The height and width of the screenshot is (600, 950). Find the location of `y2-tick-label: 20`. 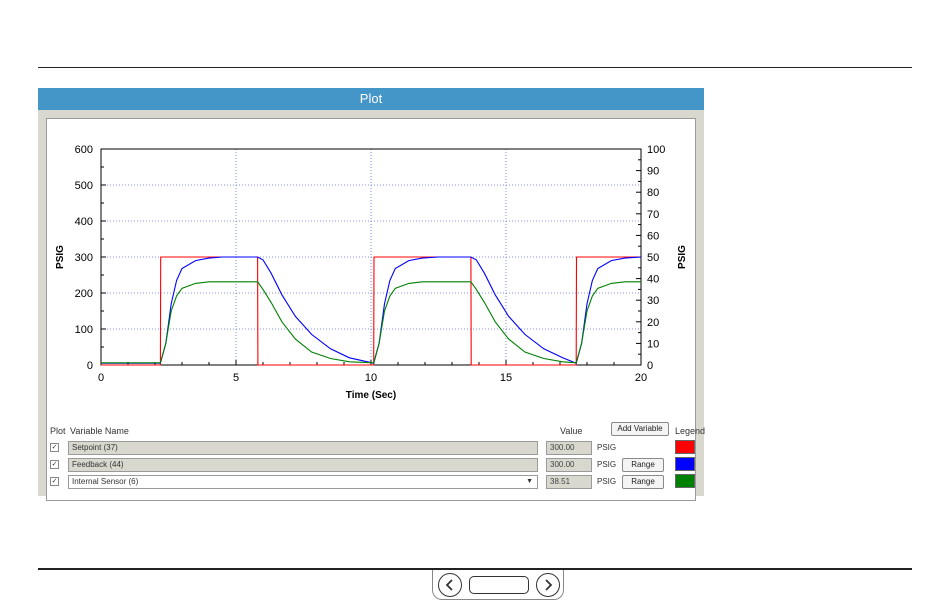

y2-tick-label: 20 is located at coordinates (653, 323).